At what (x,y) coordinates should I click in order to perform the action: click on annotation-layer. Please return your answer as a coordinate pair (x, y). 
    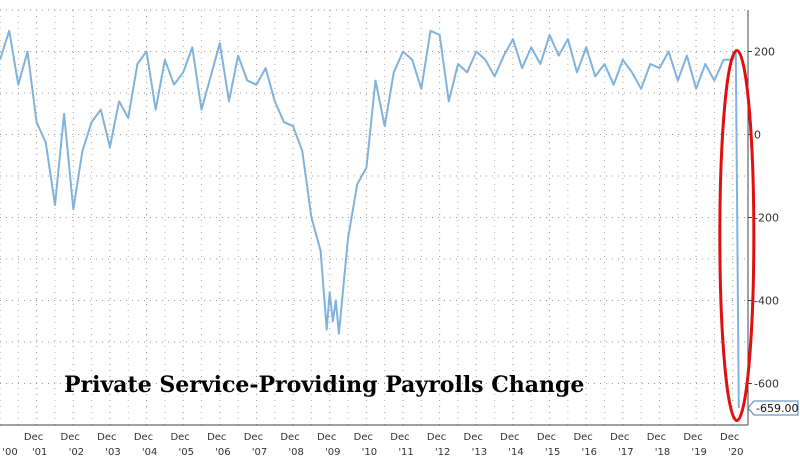
    Looking at the image, I should click on (758, 235).